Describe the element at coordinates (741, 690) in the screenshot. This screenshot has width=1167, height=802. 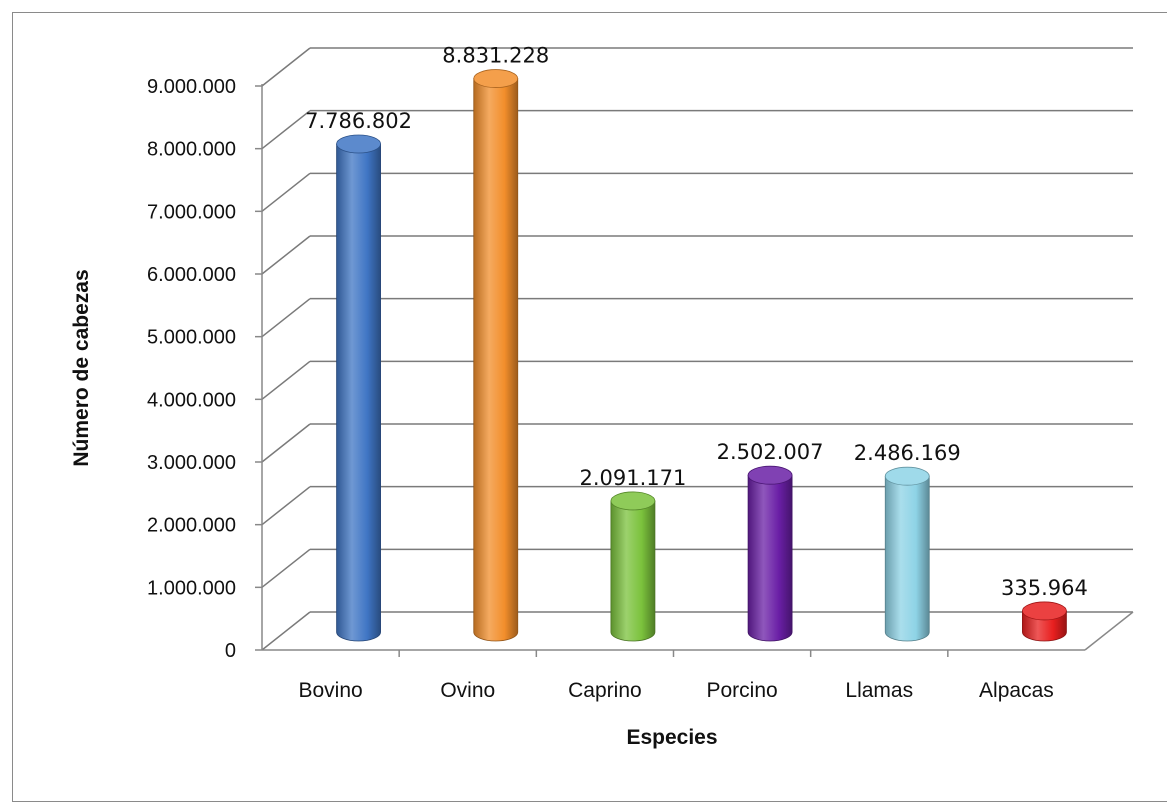
I see `x-tick-label-porcino: Porcino` at that location.